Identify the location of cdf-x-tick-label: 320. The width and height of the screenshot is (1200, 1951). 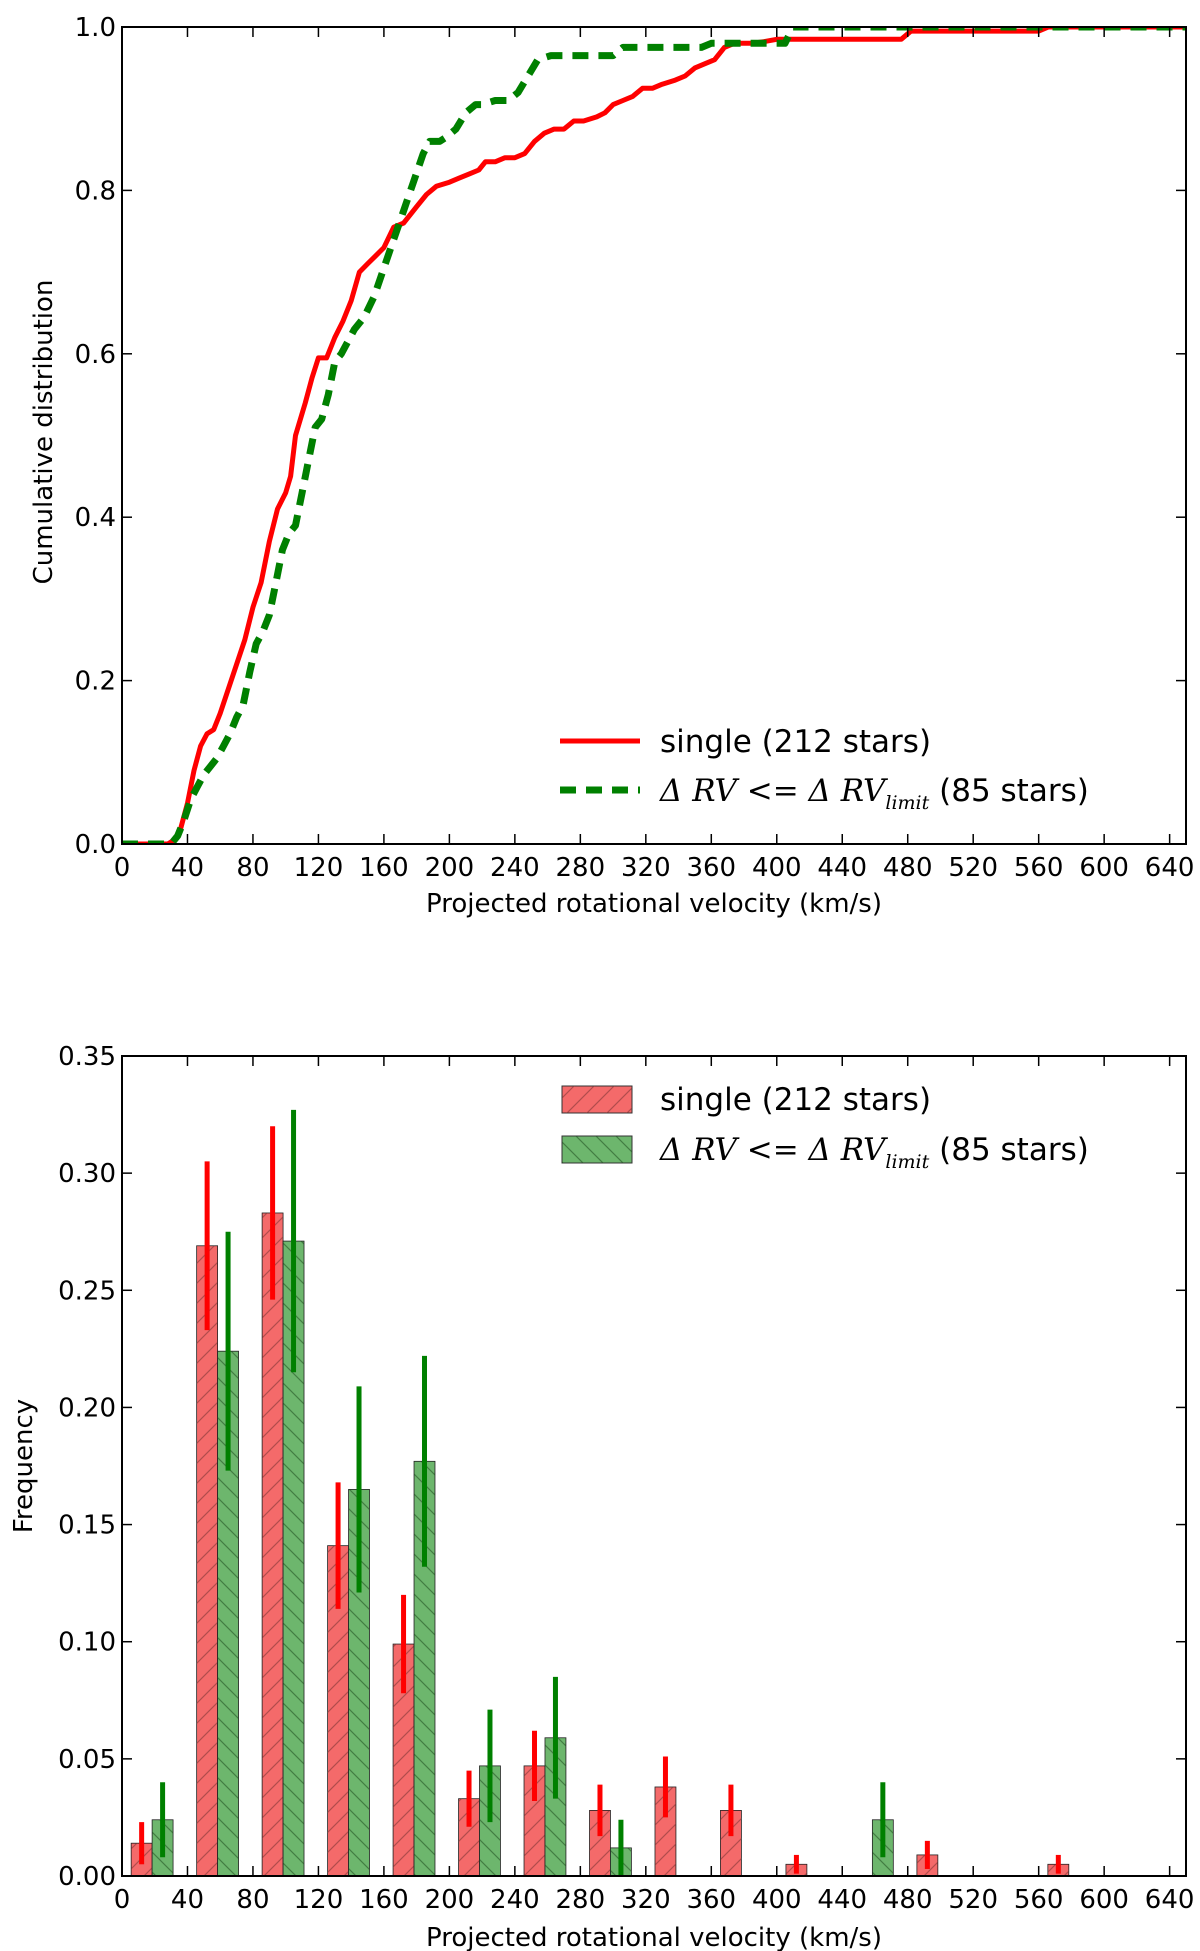
(646, 868).